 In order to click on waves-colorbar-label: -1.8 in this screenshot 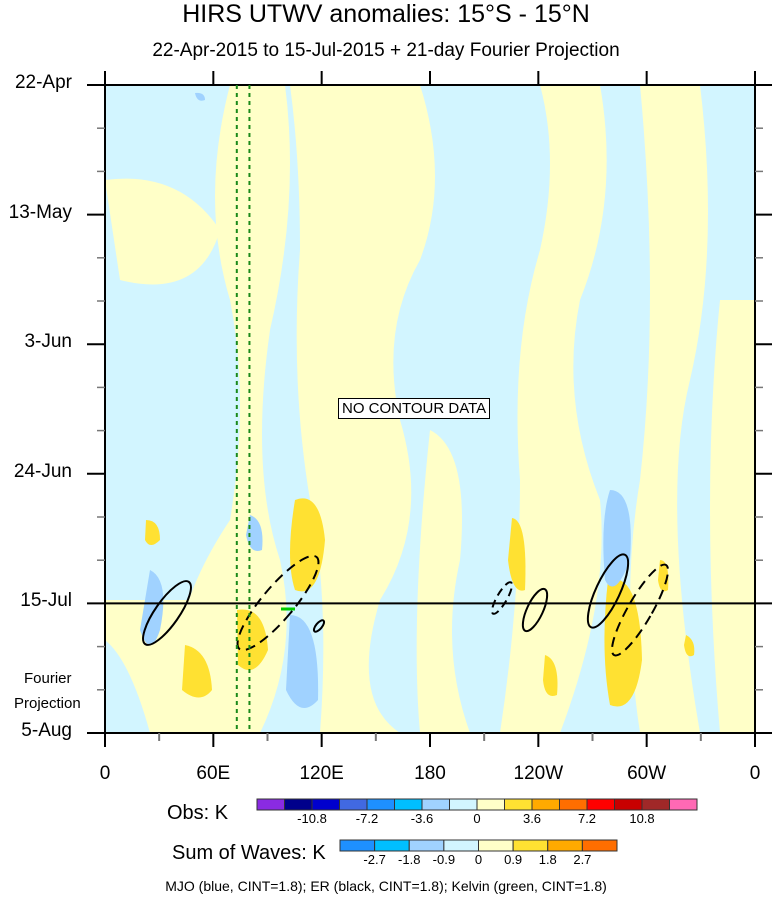, I will do `click(409, 859)`.